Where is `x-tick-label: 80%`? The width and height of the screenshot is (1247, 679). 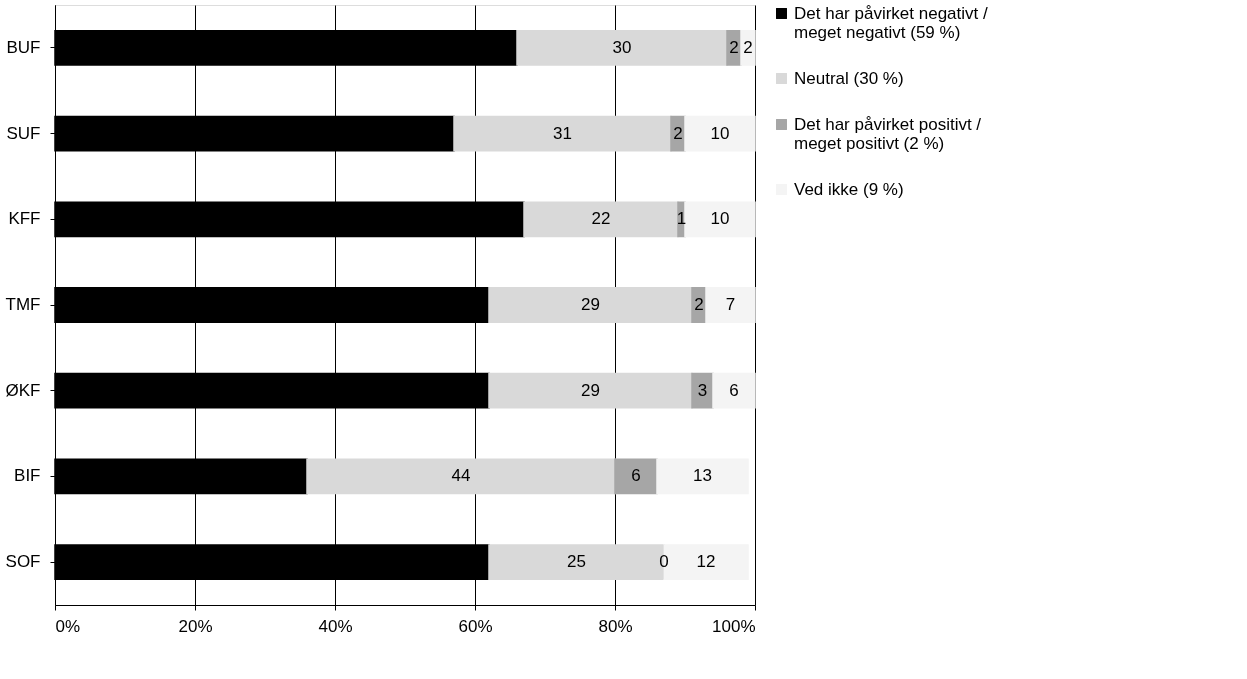 x-tick-label: 80% is located at coordinates (615, 626).